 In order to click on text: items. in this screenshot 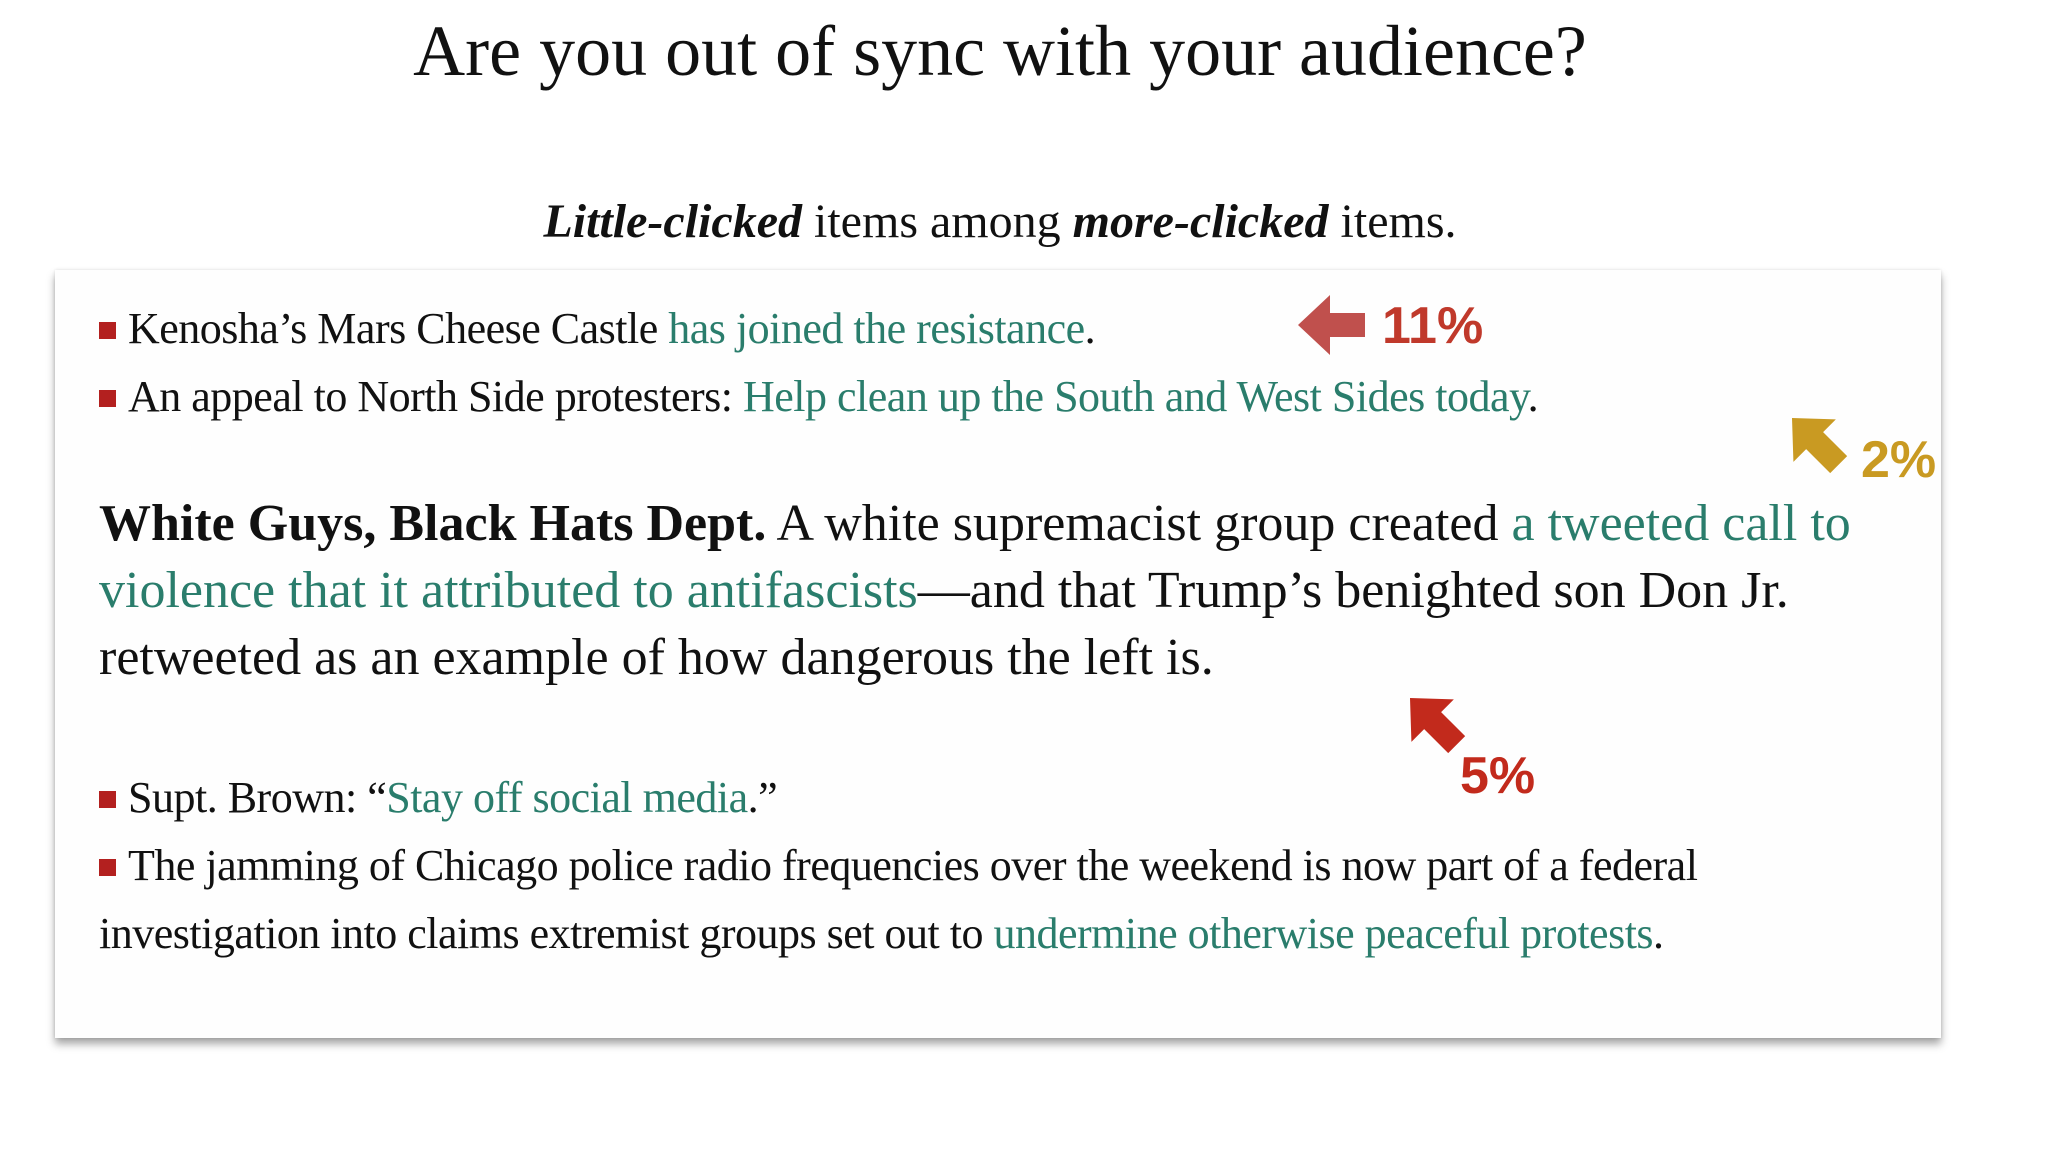, I will do `click(1392, 221)`.